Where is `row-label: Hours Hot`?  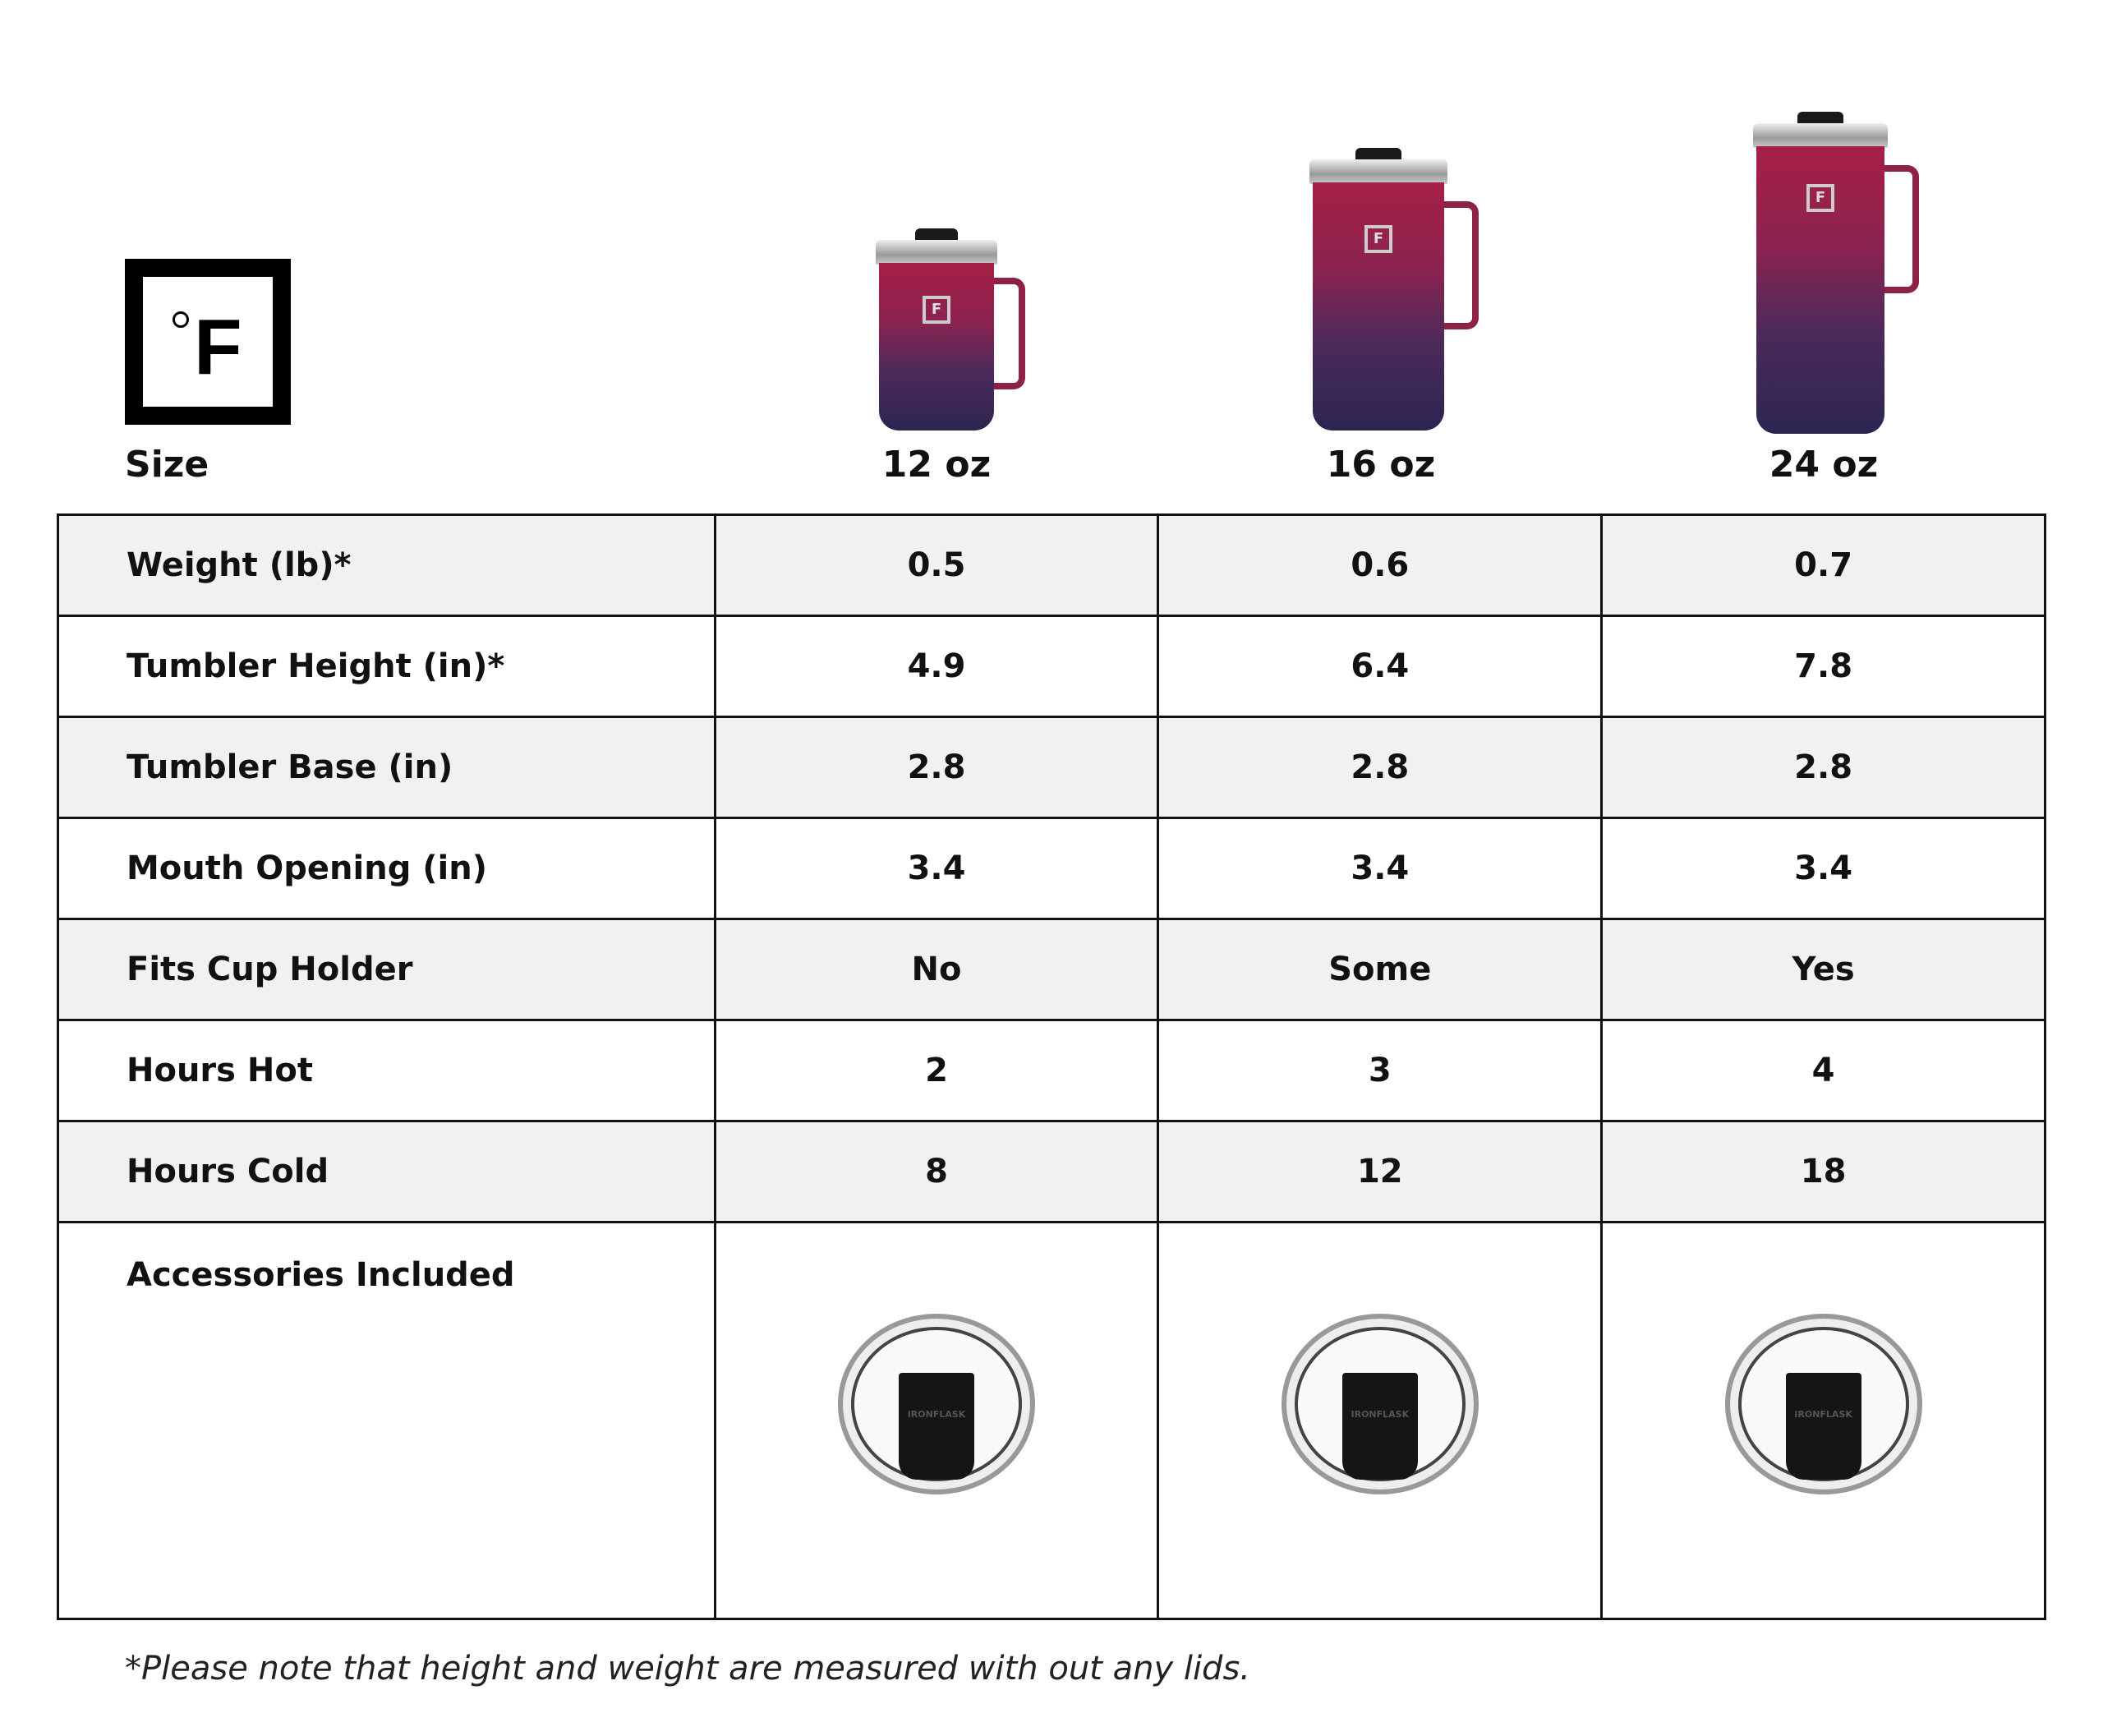
row-label: Hours Hot is located at coordinates (386, 1070).